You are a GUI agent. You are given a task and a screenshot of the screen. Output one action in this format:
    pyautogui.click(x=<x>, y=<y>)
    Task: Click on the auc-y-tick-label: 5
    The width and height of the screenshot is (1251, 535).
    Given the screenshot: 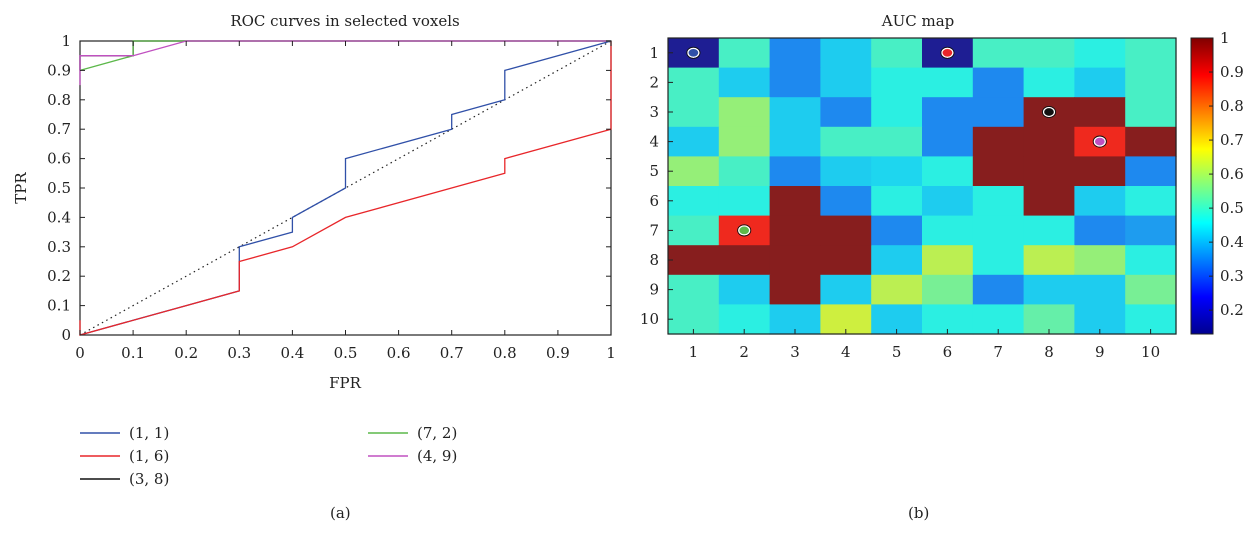 What is the action you would take?
    pyautogui.click(x=654, y=171)
    